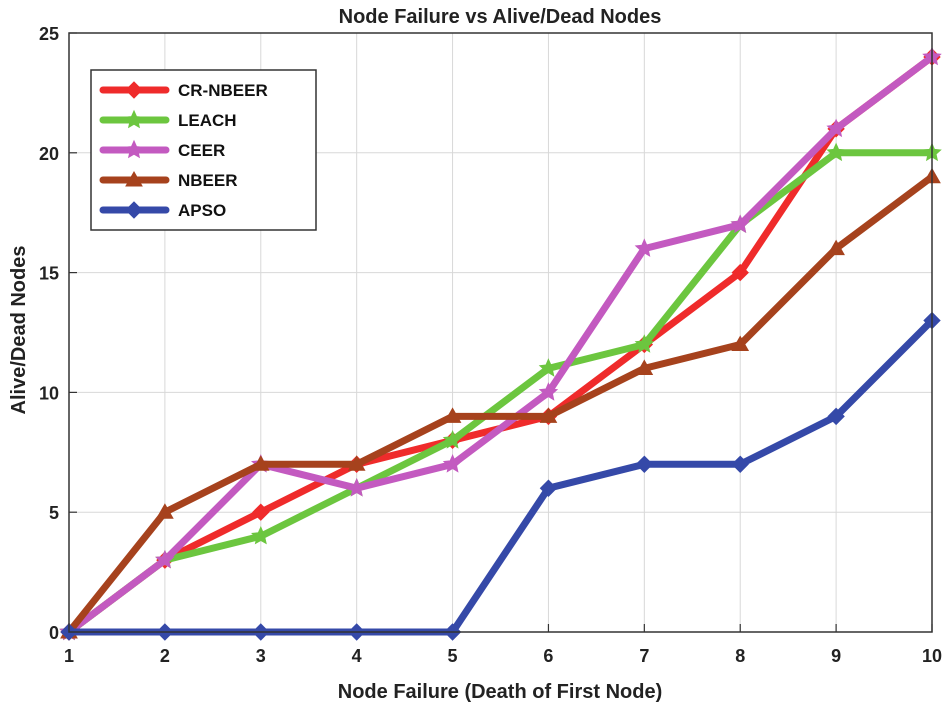 The image size is (950, 711). I want to click on chart-title: Node Failure vs Alive/Dead Nodes, so click(500, 17).